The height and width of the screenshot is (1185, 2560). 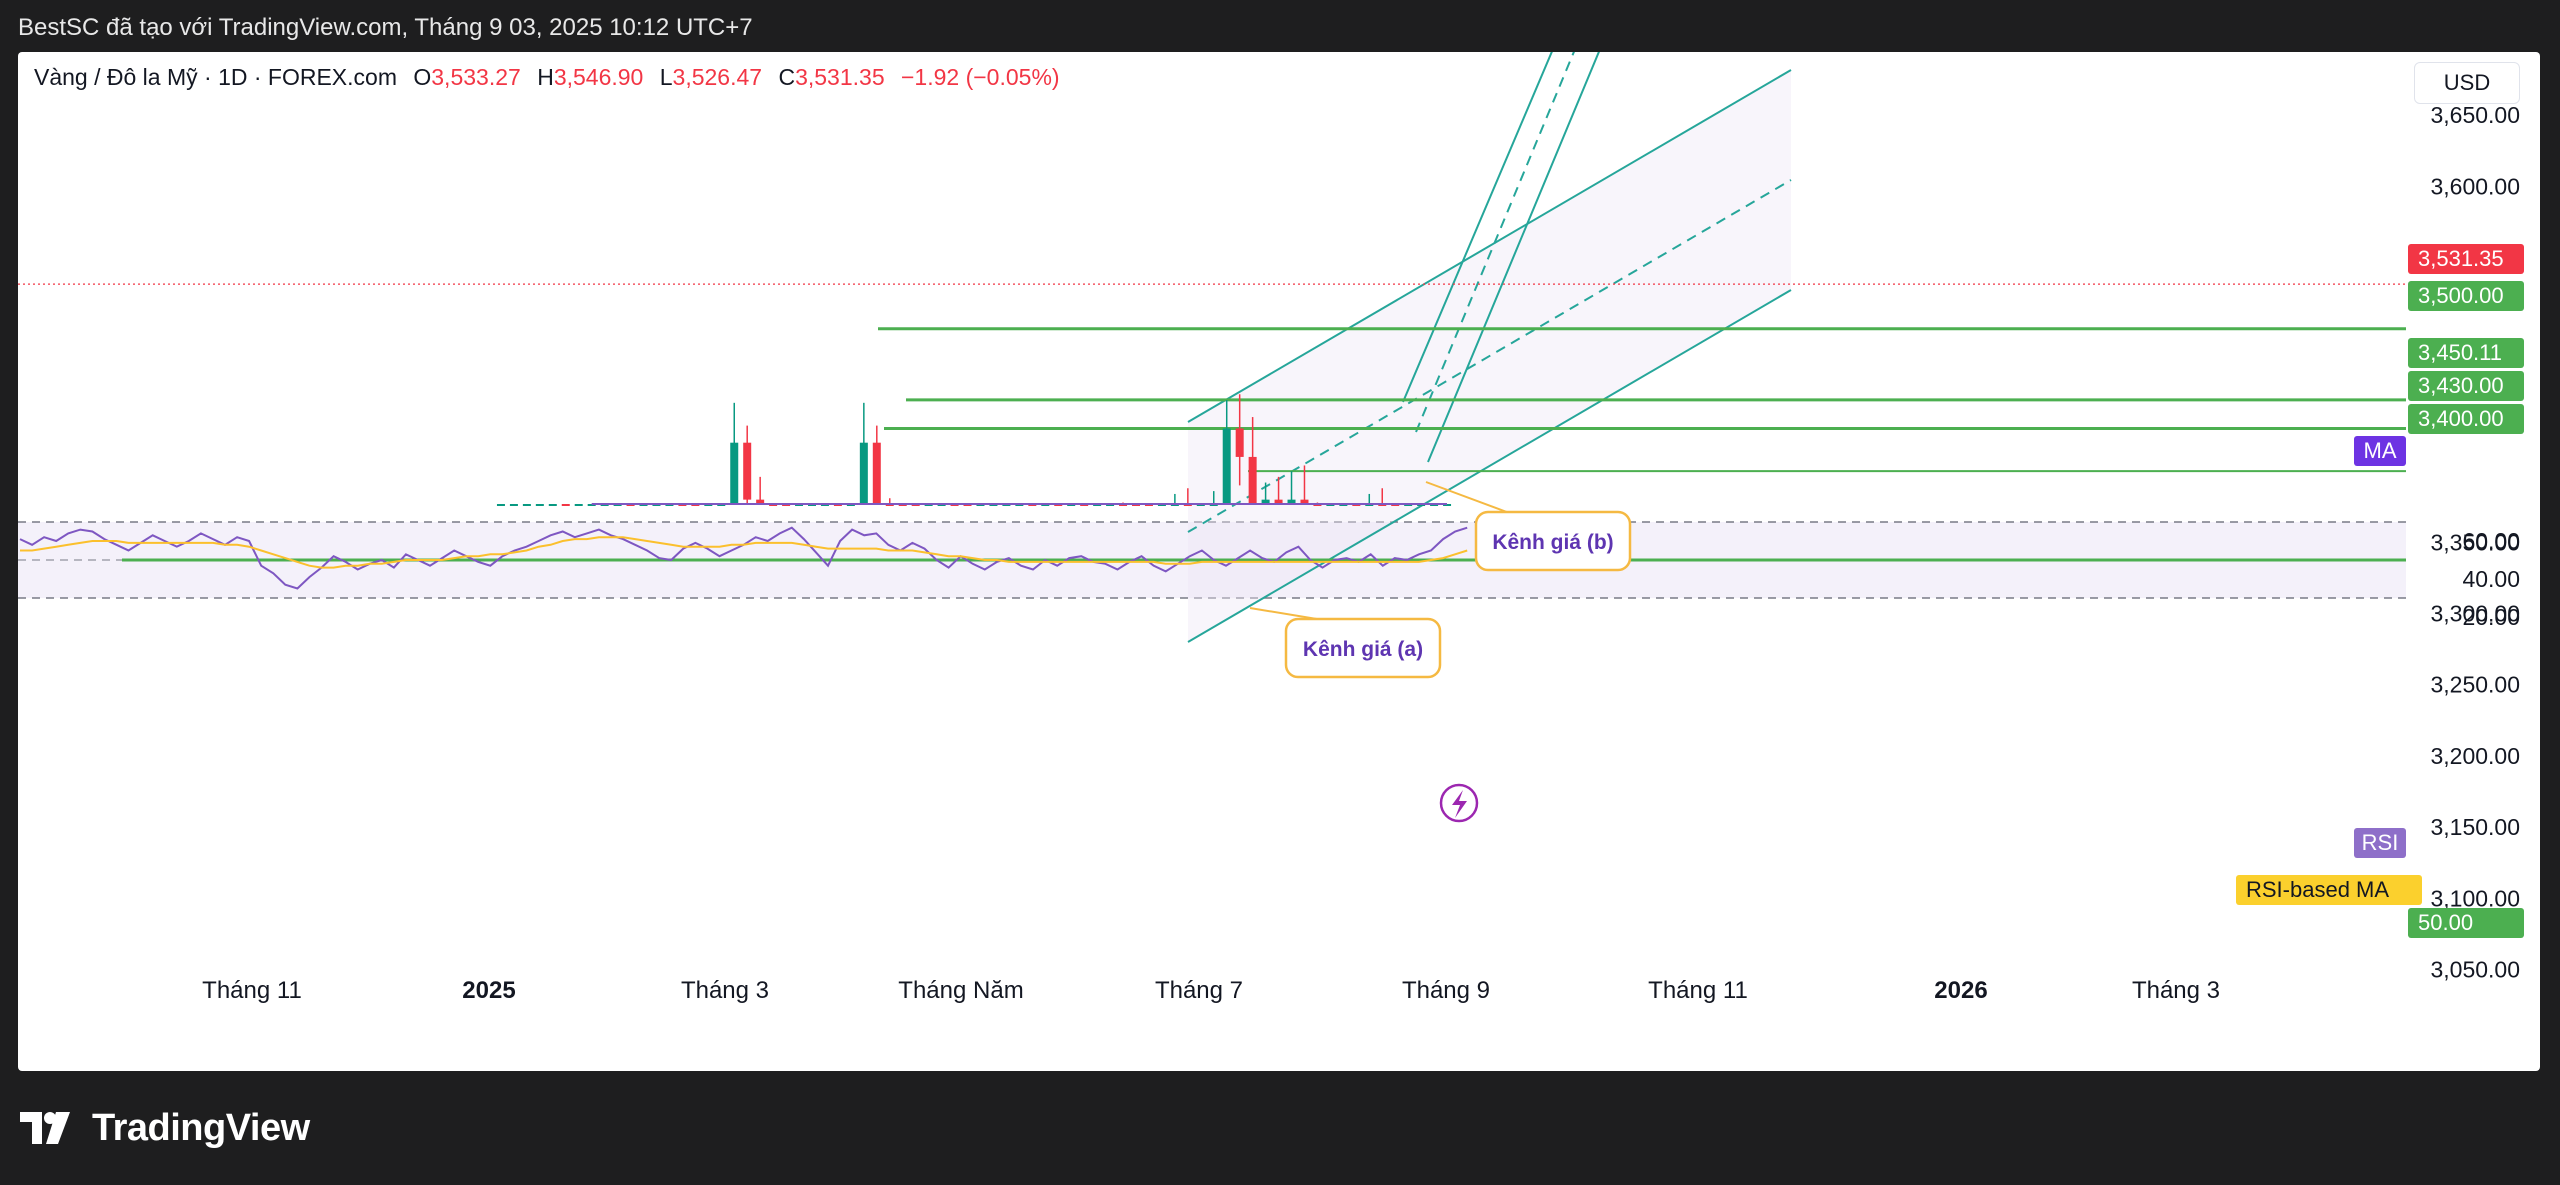 I want to click on tradingview-logo: TradingView, so click(x=165, y=1127).